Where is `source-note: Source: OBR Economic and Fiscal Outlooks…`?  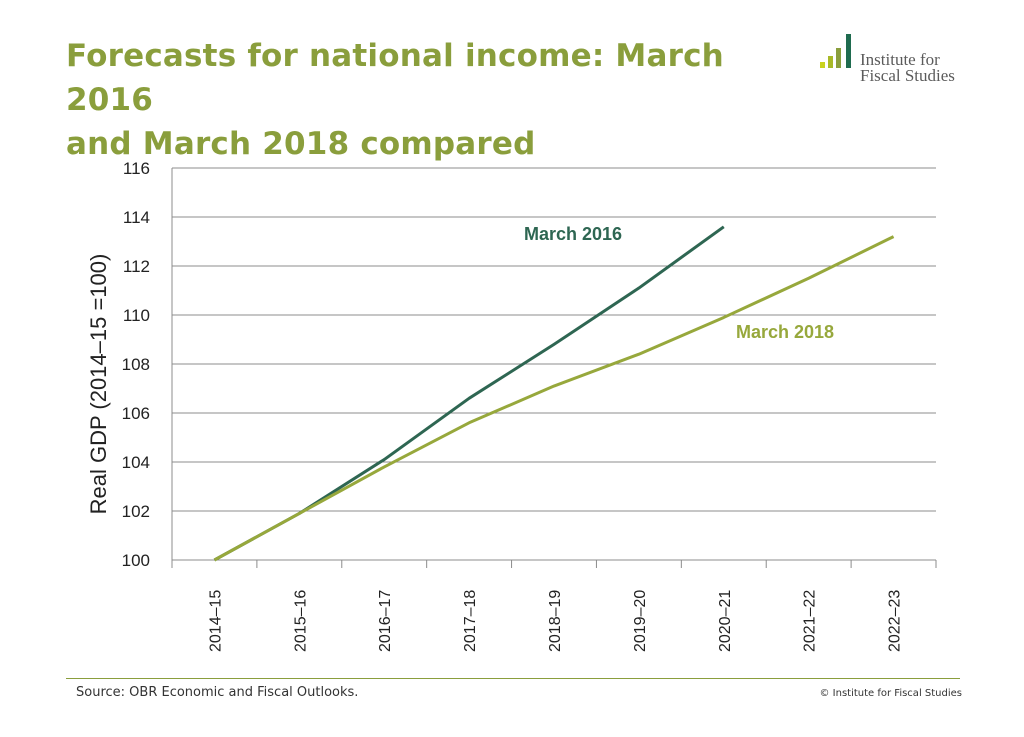 source-note: Source: OBR Economic and Fiscal Outlooks… is located at coordinates (217, 692).